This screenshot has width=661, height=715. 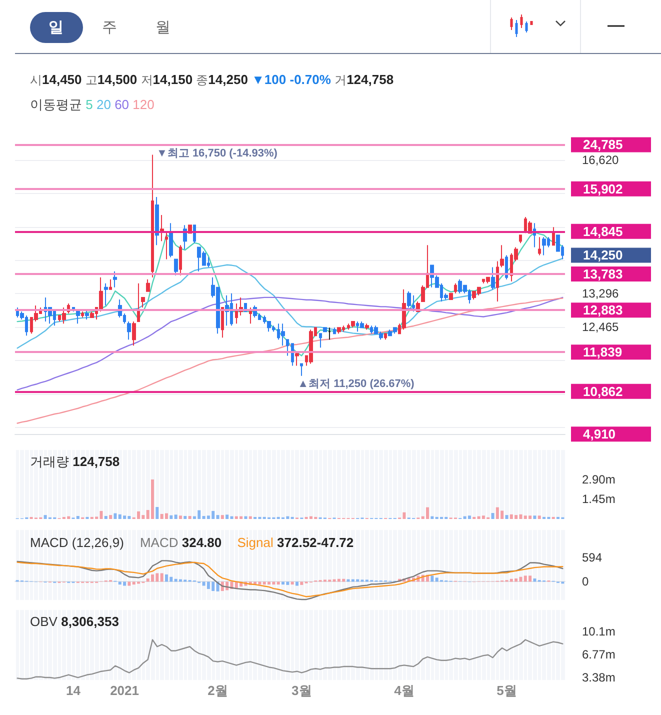 What do you see at coordinates (159, 542) in the screenshot?
I see `series-label: MACD` at bounding box center [159, 542].